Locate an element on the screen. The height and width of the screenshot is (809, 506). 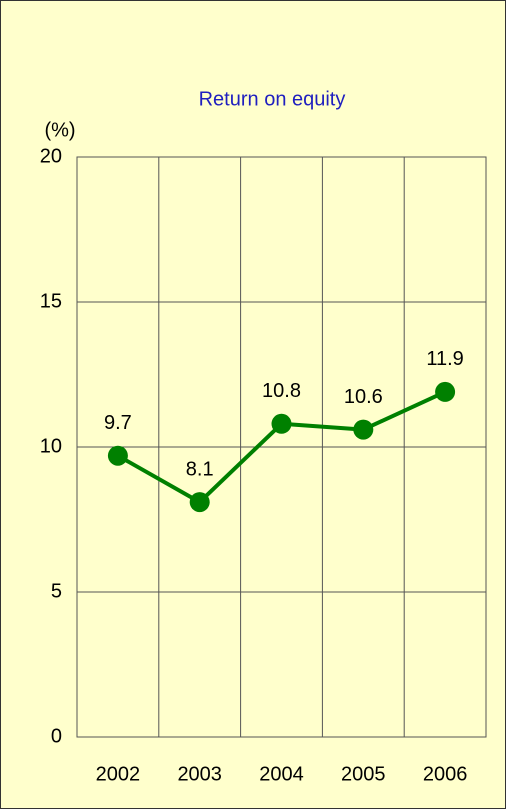
data-label: 10.8 is located at coordinates (281, 391).